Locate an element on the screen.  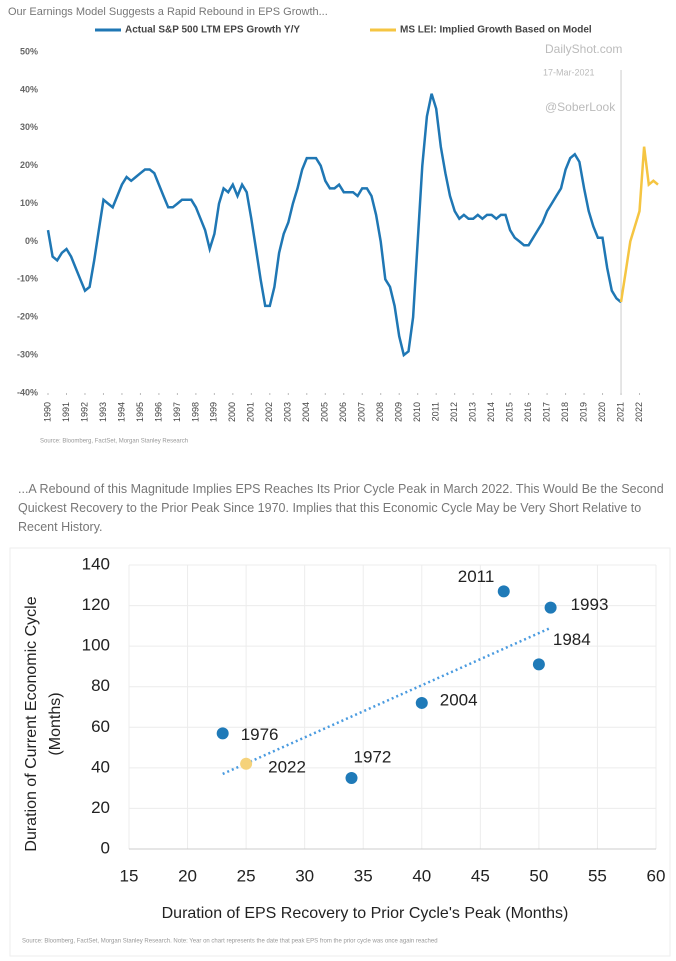
y-tick-label: 120 is located at coordinates (96, 604).